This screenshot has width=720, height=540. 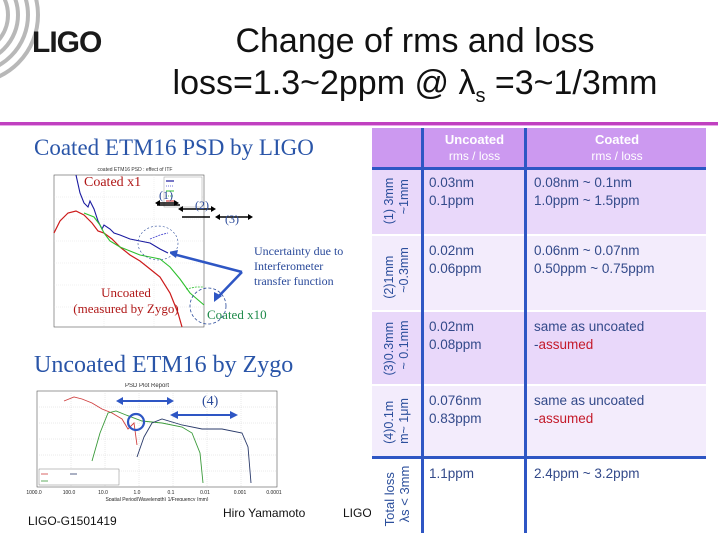 What do you see at coordinates (237, 314) in the screenshot?
I see `coated-x10-label: Coated x10` at bounding box center [237, 314].